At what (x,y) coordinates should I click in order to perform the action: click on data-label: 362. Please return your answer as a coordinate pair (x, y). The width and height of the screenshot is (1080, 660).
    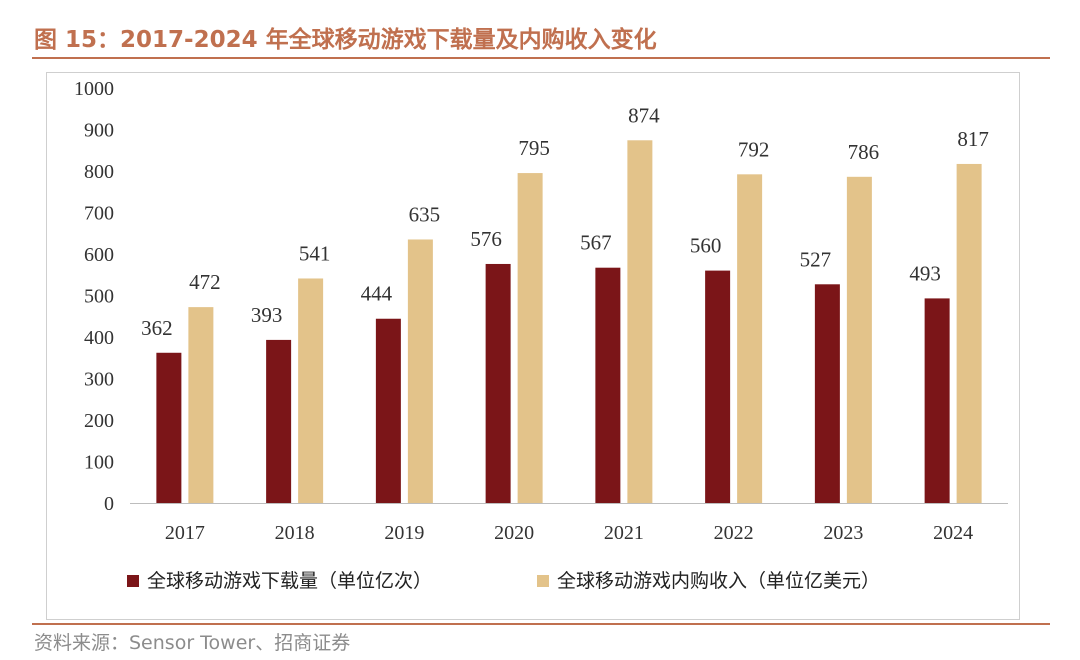
    Looking at the image, I should click on (157, 328).